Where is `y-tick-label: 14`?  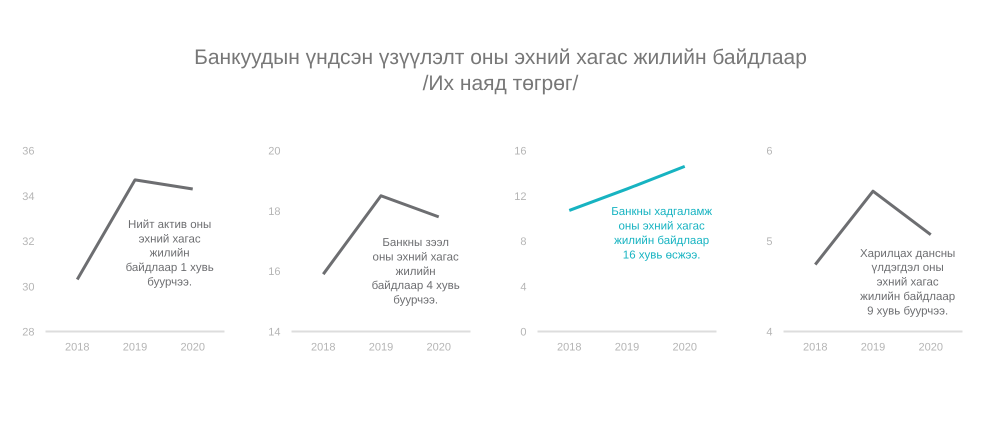
y-tick-label: 14 is located at coordinates (274, 332).